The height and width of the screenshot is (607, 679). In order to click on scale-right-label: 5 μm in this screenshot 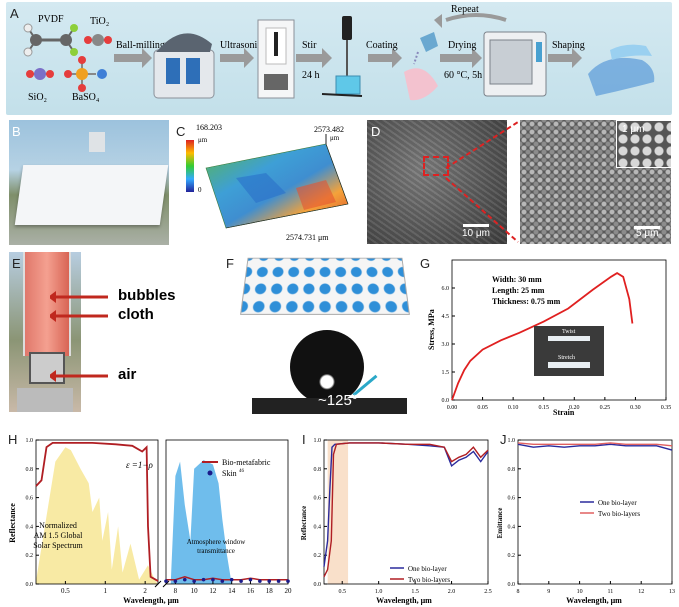, I will do `click(647, 233)`.